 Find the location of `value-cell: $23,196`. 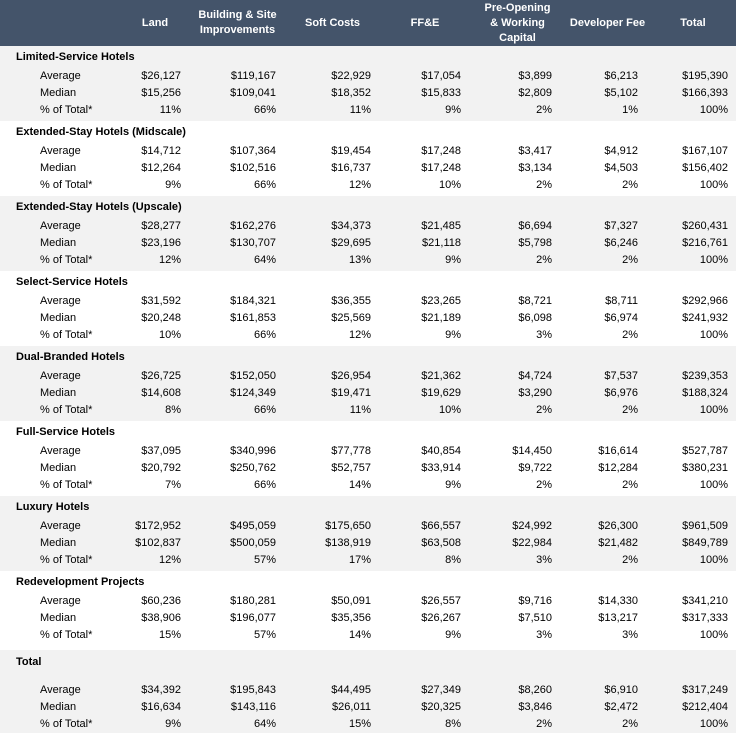

value-cell: $23,196 is located at coordinates (161, 243).